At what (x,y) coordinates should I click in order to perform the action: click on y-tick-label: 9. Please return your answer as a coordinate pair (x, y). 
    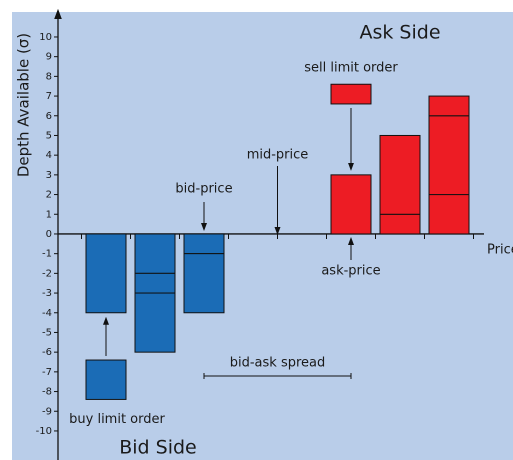
    Looking at the image, I should click on (49, 57).